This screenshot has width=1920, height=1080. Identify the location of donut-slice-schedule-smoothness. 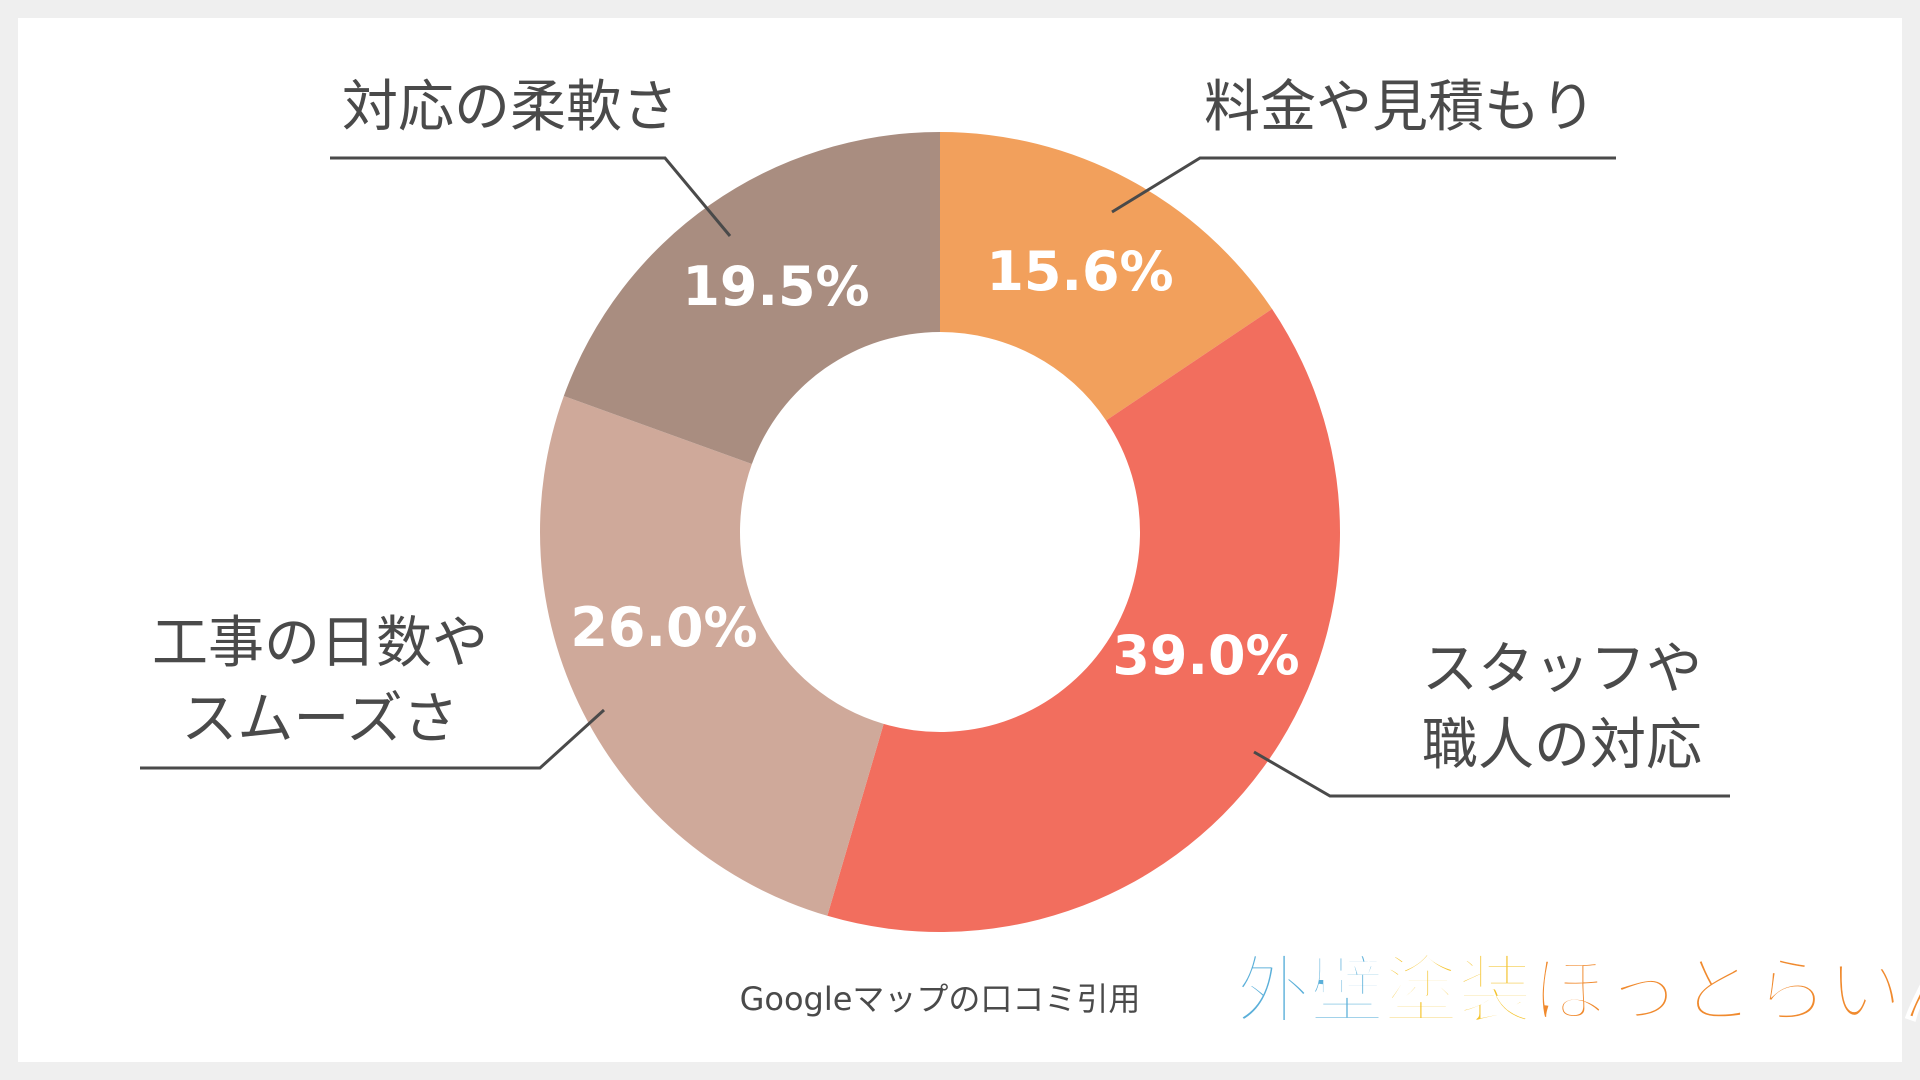
(712, 656).